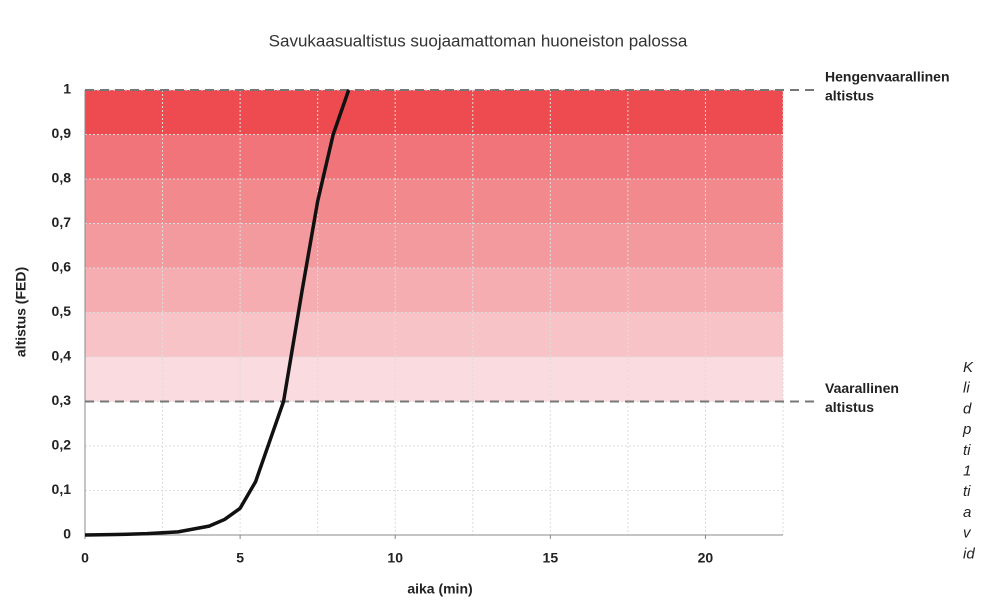  Describe the element at coordinates (62, 178) in the screenshot. I see `y-tick-label: 0,8` at that location.